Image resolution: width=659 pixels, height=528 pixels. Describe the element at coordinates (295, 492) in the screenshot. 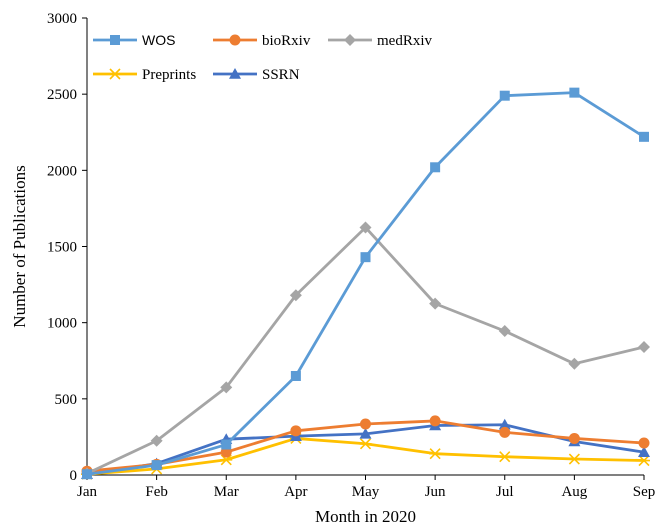

I see `x-tick-label: Apr` at that location.